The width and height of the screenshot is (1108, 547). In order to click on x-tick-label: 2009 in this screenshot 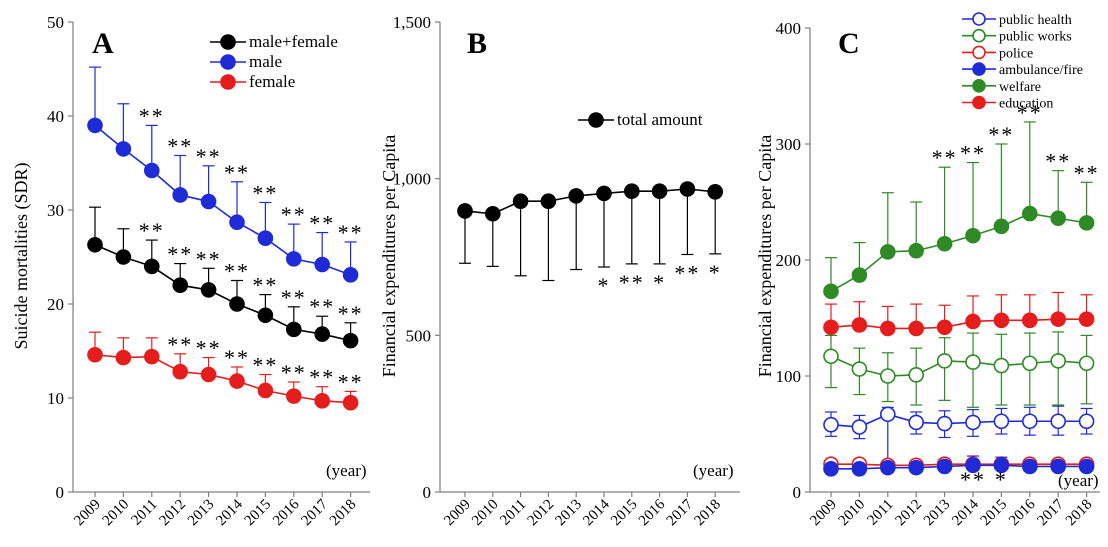, I will do `click(87, 513)`.